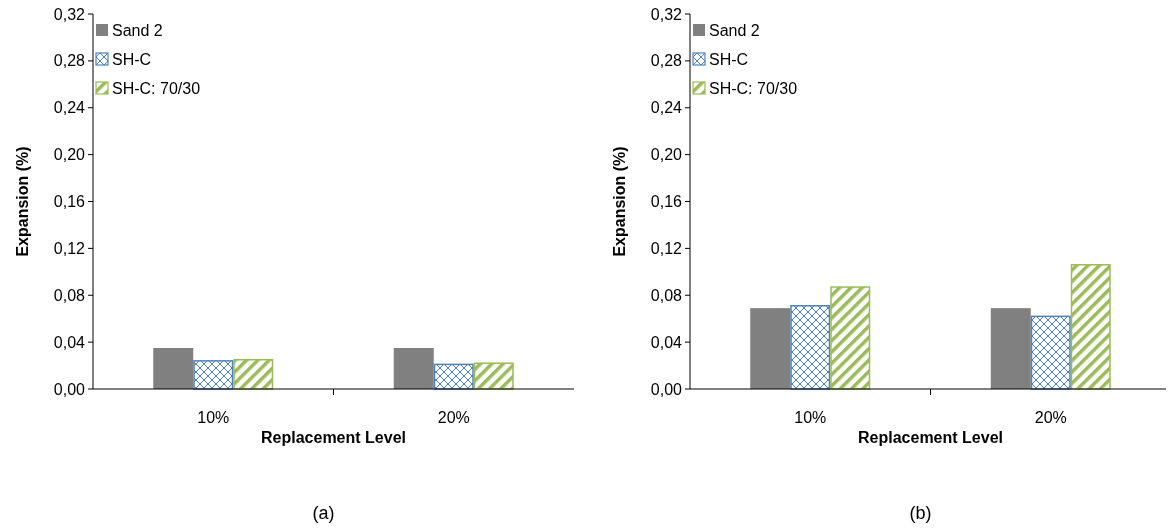 The height and width of the screenshot is (529, 1174). What do you see at coordinates (920, 513) in the screenshot?
I see `text: (b)` at bounding box center [920, 513].